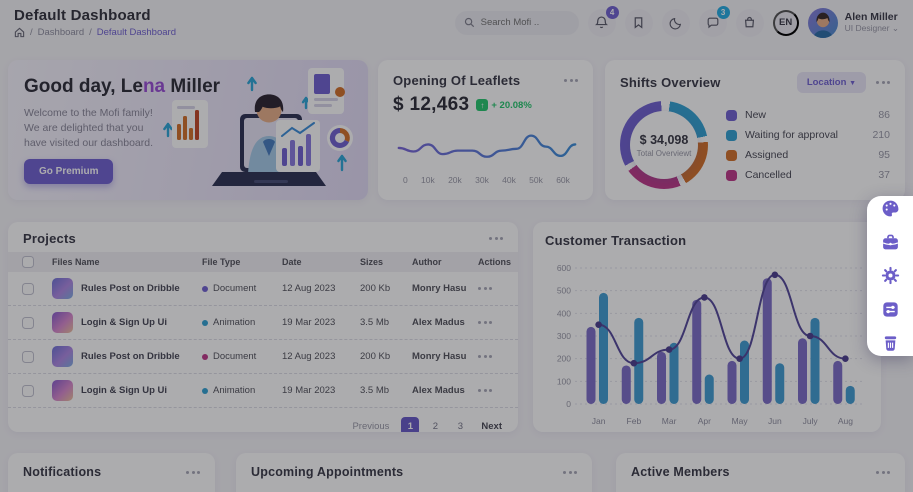  Describe the element at coordinates (375, 356) in the screenshot. I see `file-size: 200 Kb` at that location.